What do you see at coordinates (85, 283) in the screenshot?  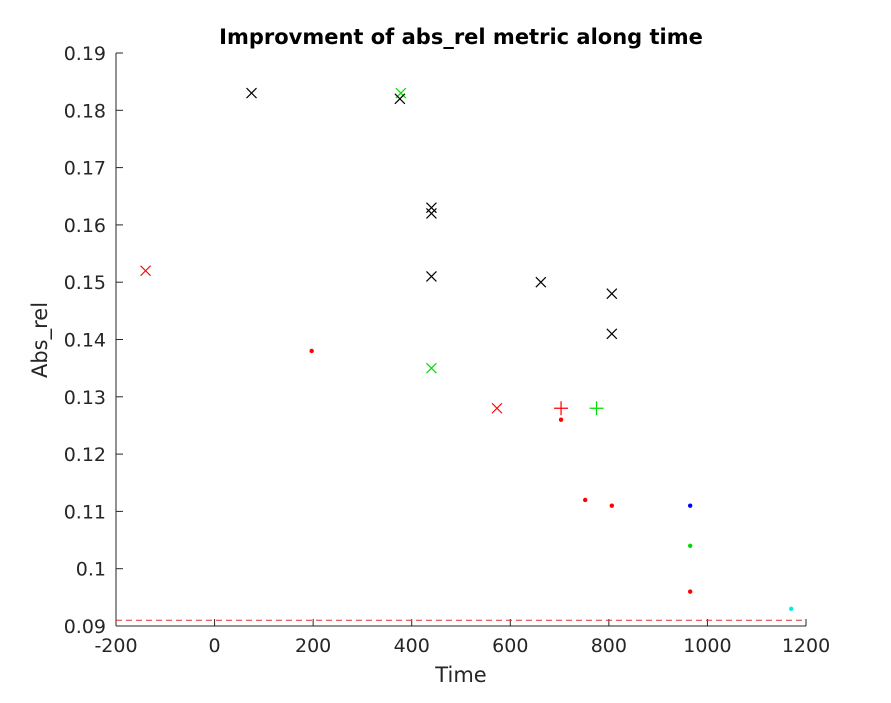 I see `y-tick-label: 0.15` at bounding box center [85, 283].